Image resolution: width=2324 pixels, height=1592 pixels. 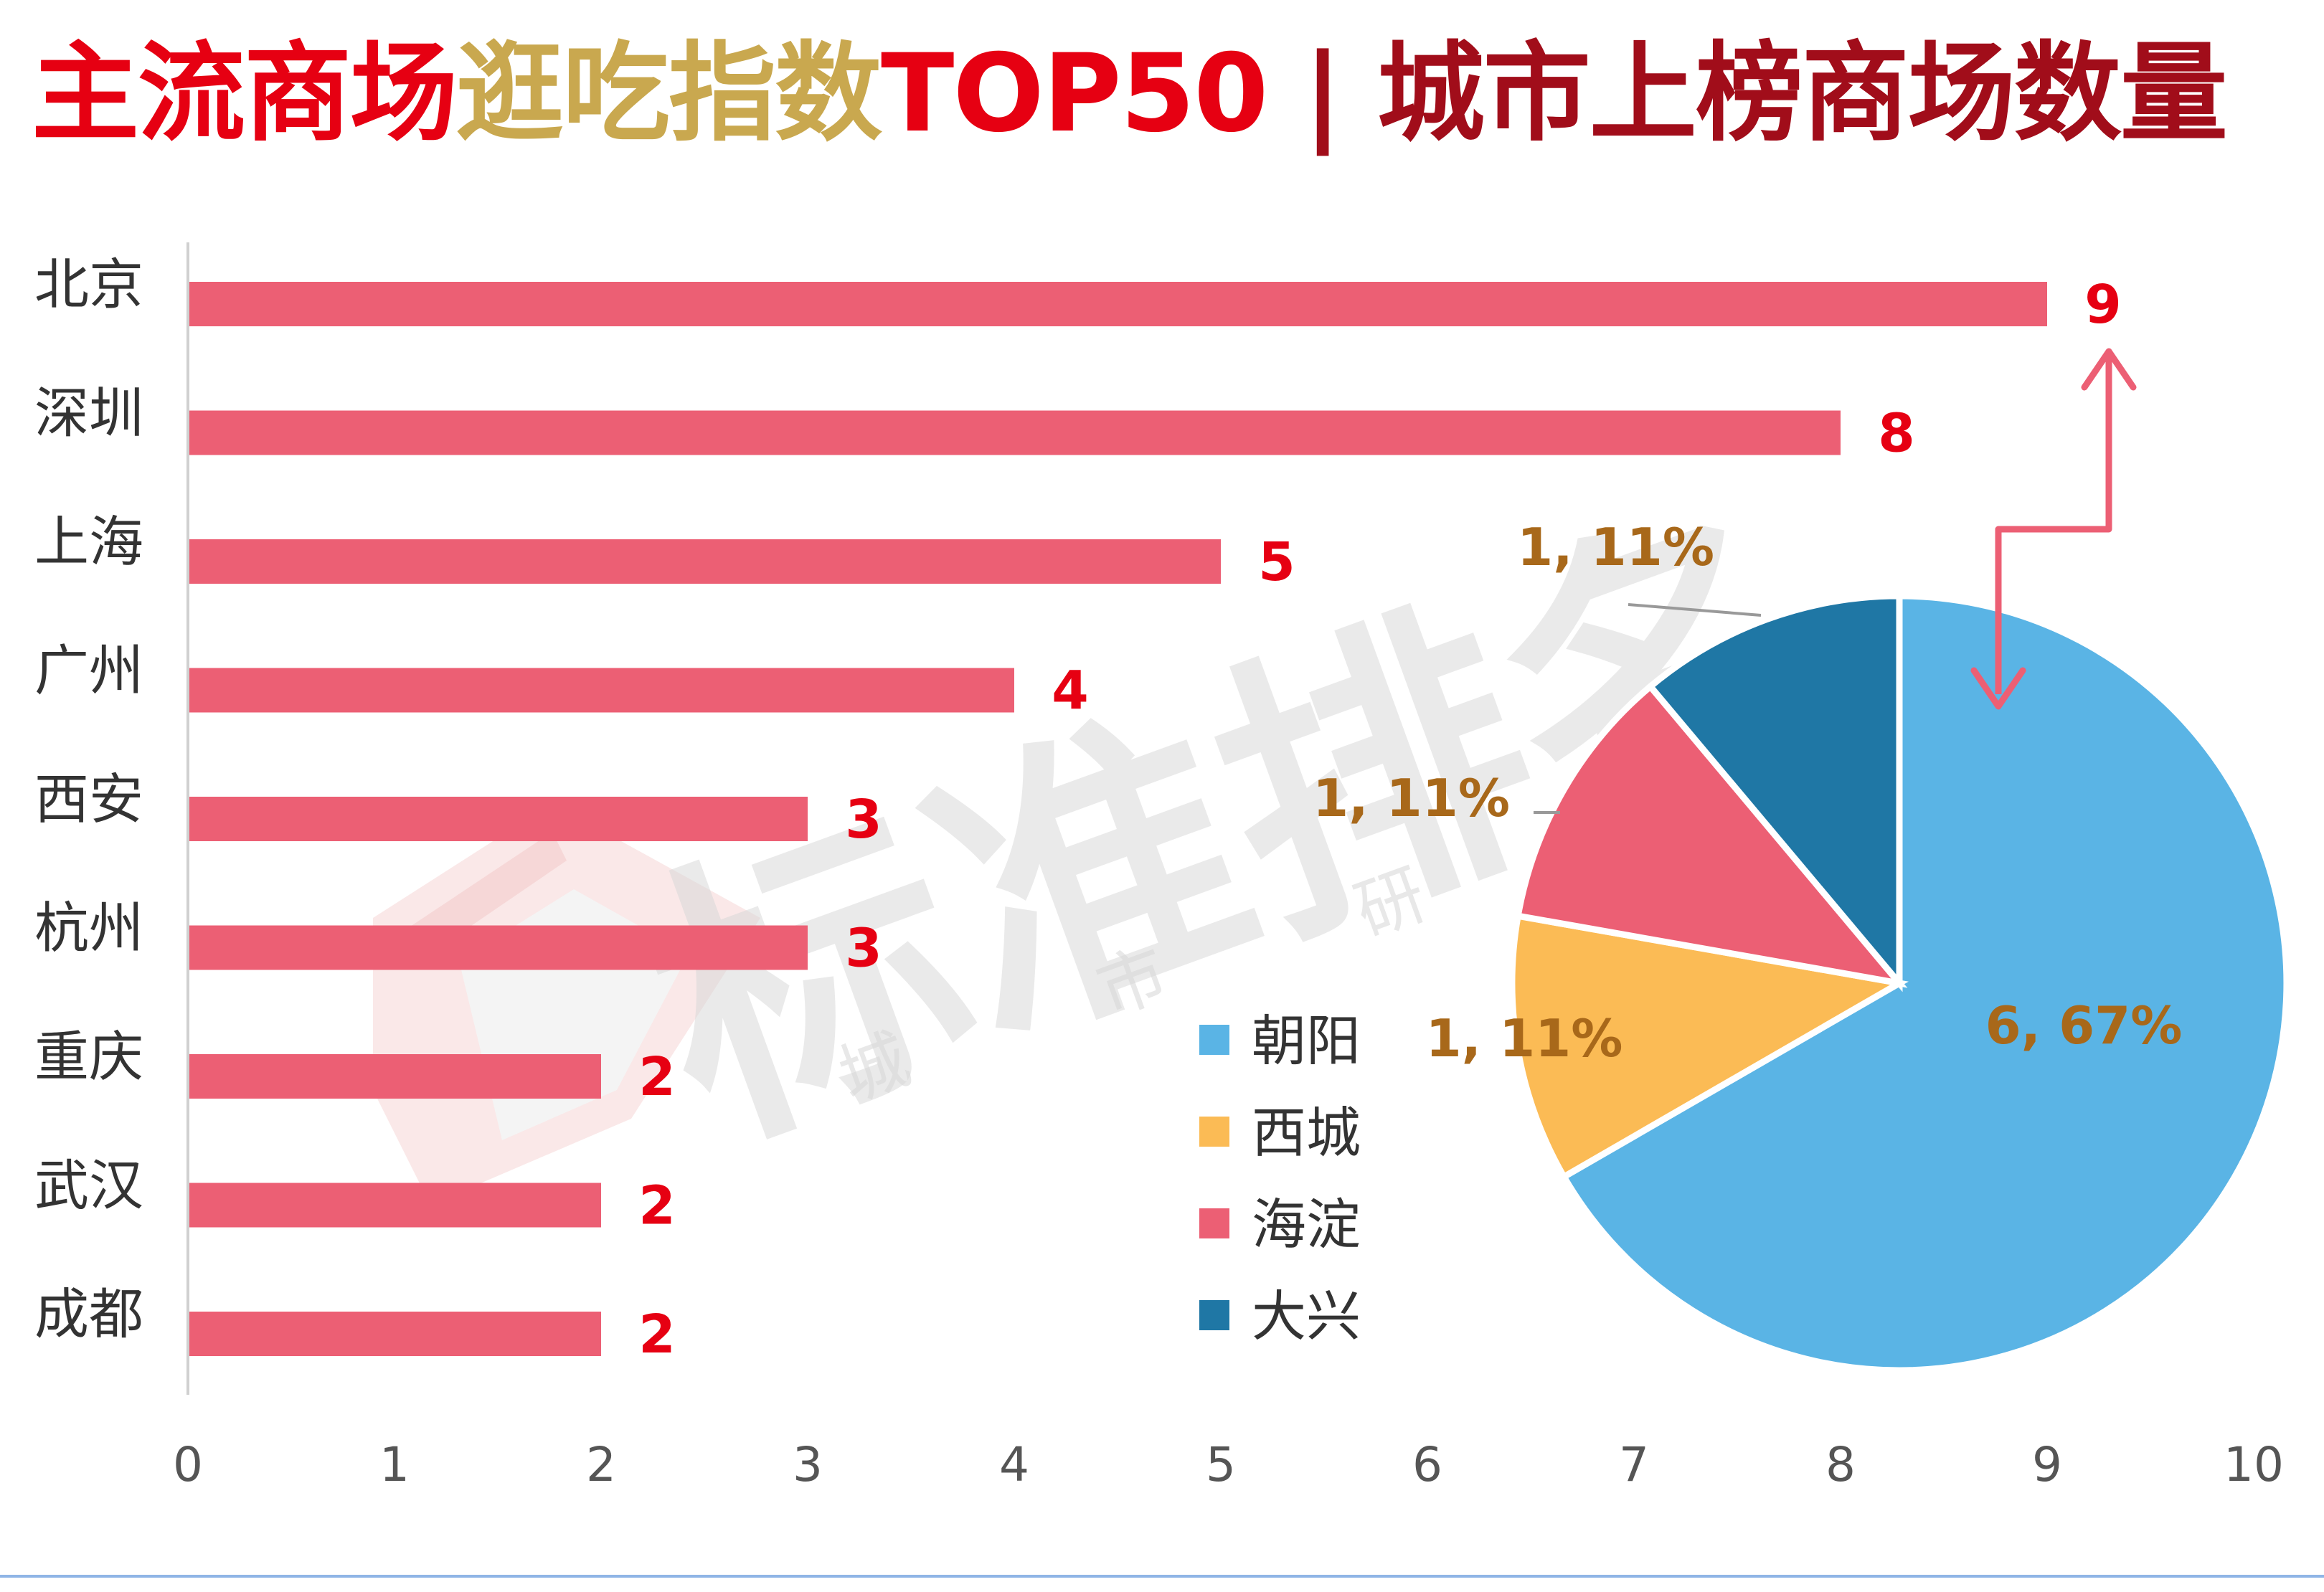 What do you see at coordinates (1162, 1577) in the screenshot?
I see `bottom-rule` at bounding box center [1162, 1577].